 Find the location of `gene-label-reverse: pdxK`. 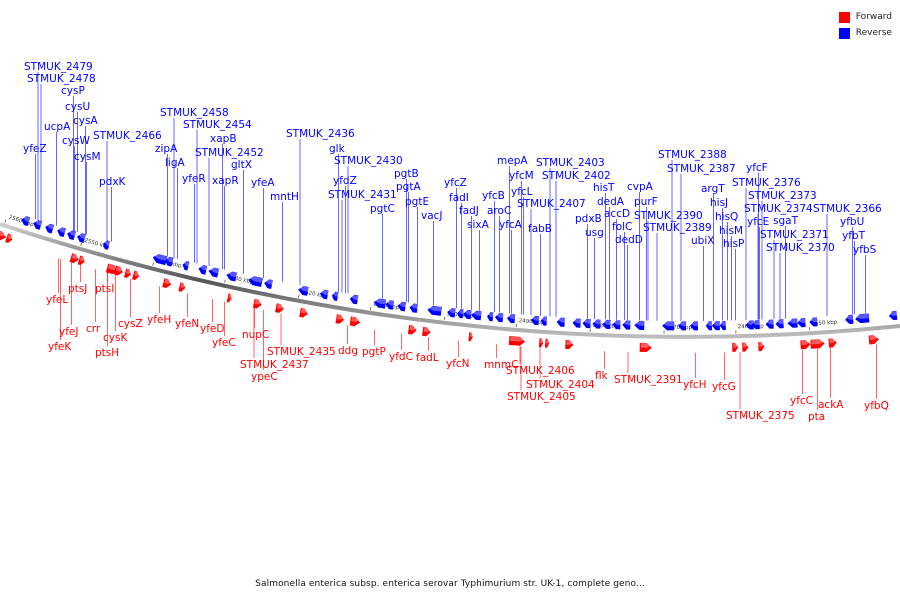

gene-label-reverse: pdxK is located at coordinates (113, 209).